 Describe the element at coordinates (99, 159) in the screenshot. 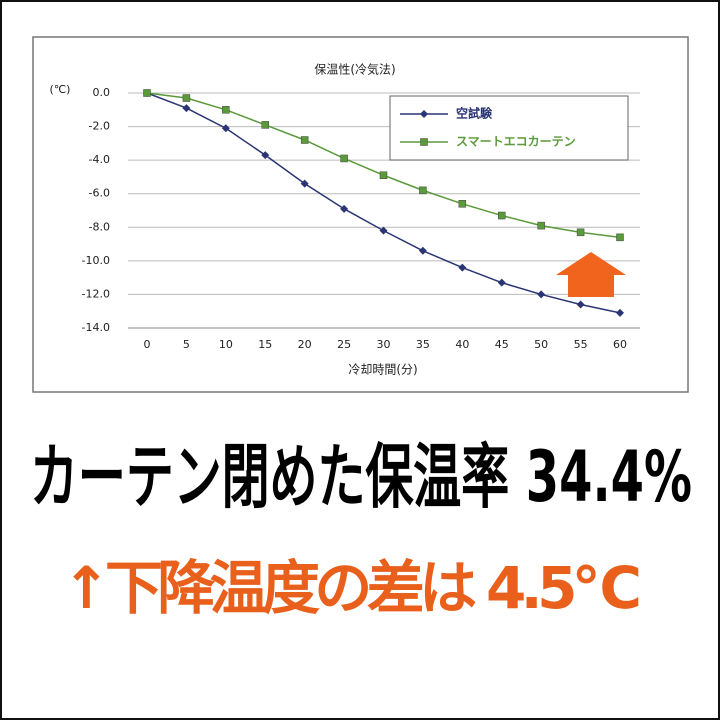

I see `y-tick-label: -4.0` at that location.